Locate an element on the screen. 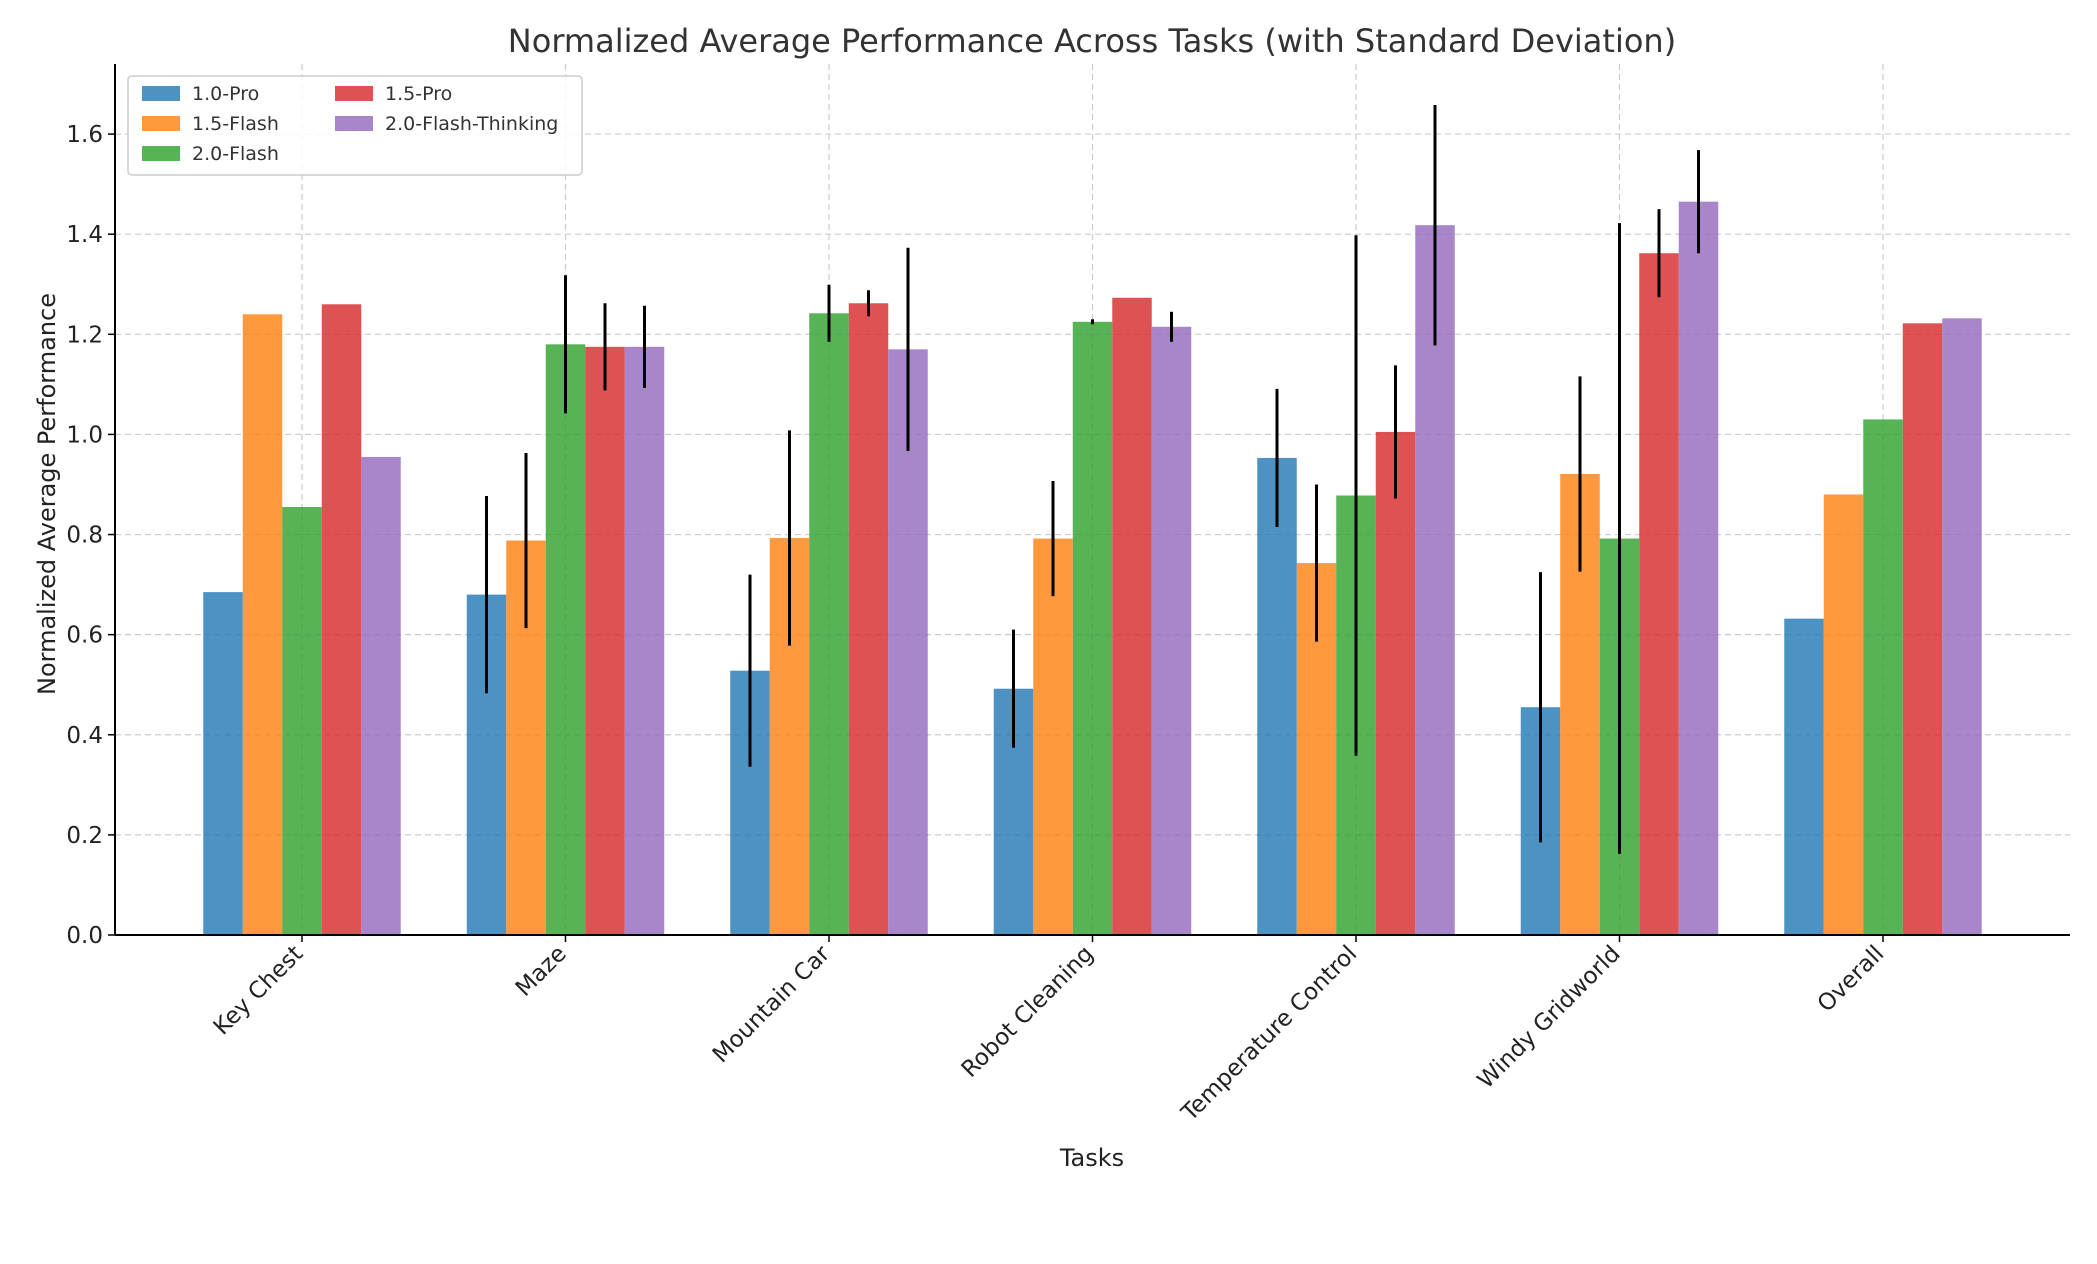  legend-swatch-1-5-flash is located at coordinates (161, 123).